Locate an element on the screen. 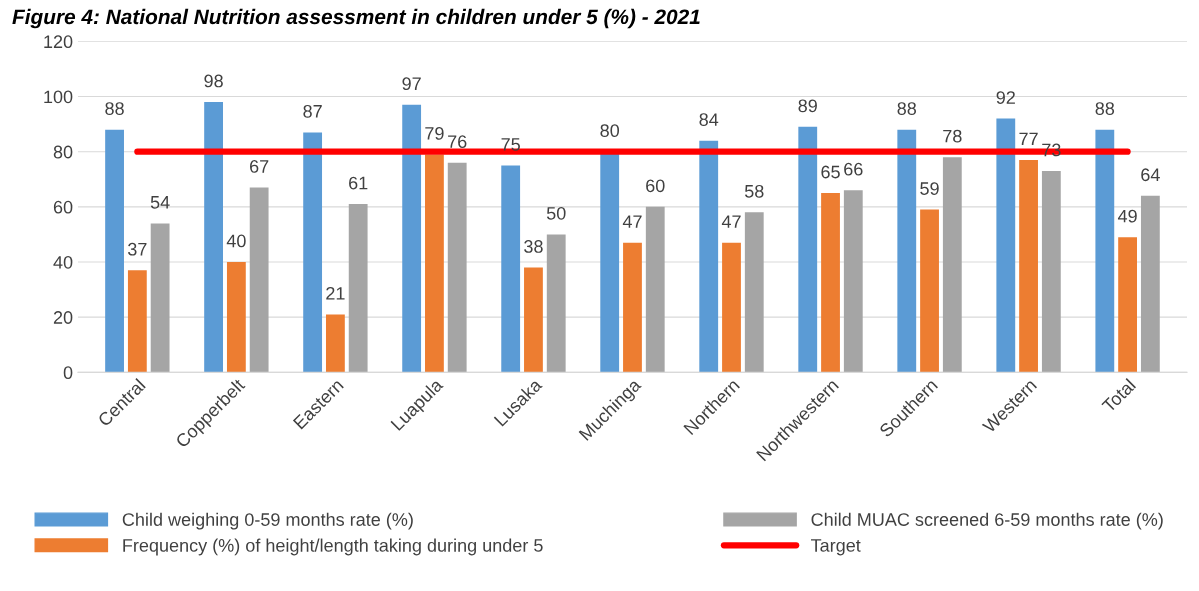  legend-label: Target is located at coordinates (836, 547).